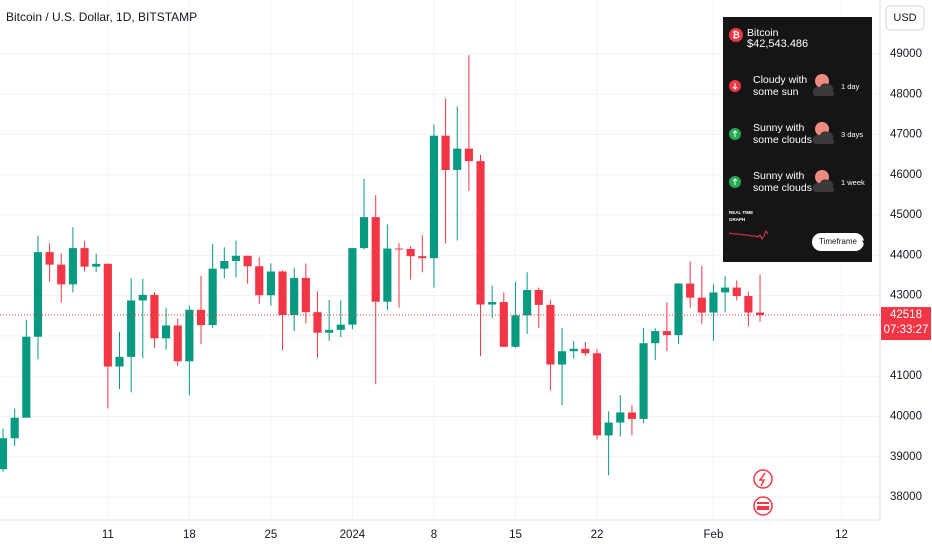  What do you see at coordinates (763, 479) in the screenshot?
I see `alert-icon` at bounding box center [763, 479].